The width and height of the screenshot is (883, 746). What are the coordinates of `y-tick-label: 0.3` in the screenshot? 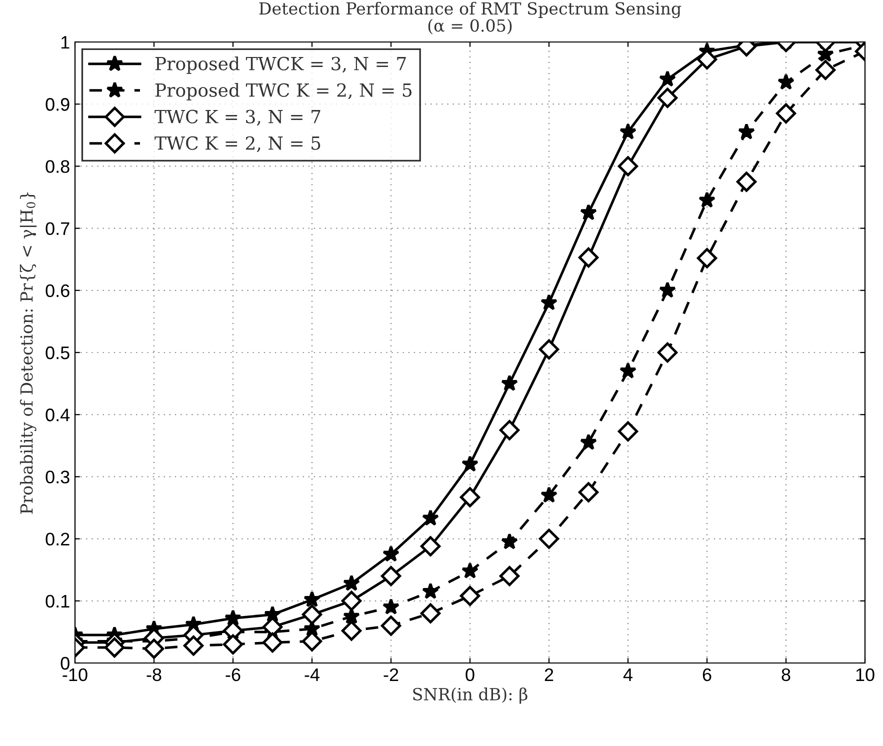 It's located at (58, 477).